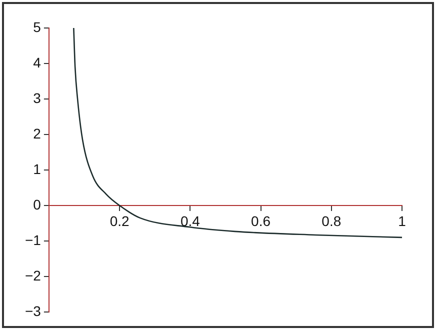  What do you see at coordinates (37, 204) in the screenshot?
I see `y-tick-label: 0` at bounding box center [37, 204].